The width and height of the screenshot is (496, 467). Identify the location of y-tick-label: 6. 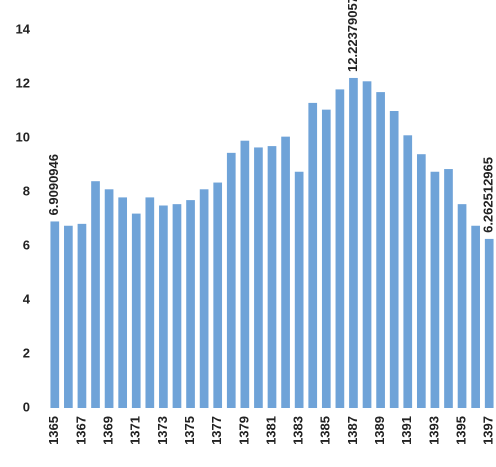
(26, 244).